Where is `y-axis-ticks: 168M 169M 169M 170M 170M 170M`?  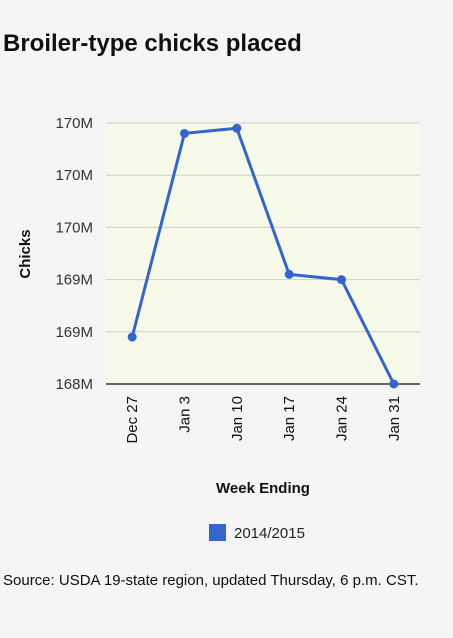 y-axis-ticks: 168M 169M 169M 170M 170M 170M is located at coordinates (74, 254).